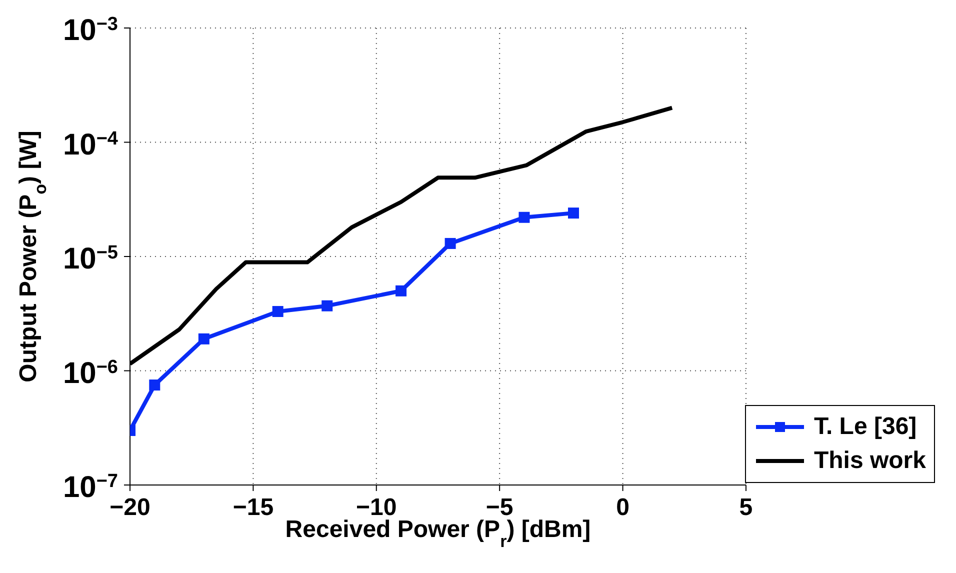 Image resolution: width=956 pixels, height=573 pixels. I want to click on legend-label: T. Le [36], so click(865, 427).